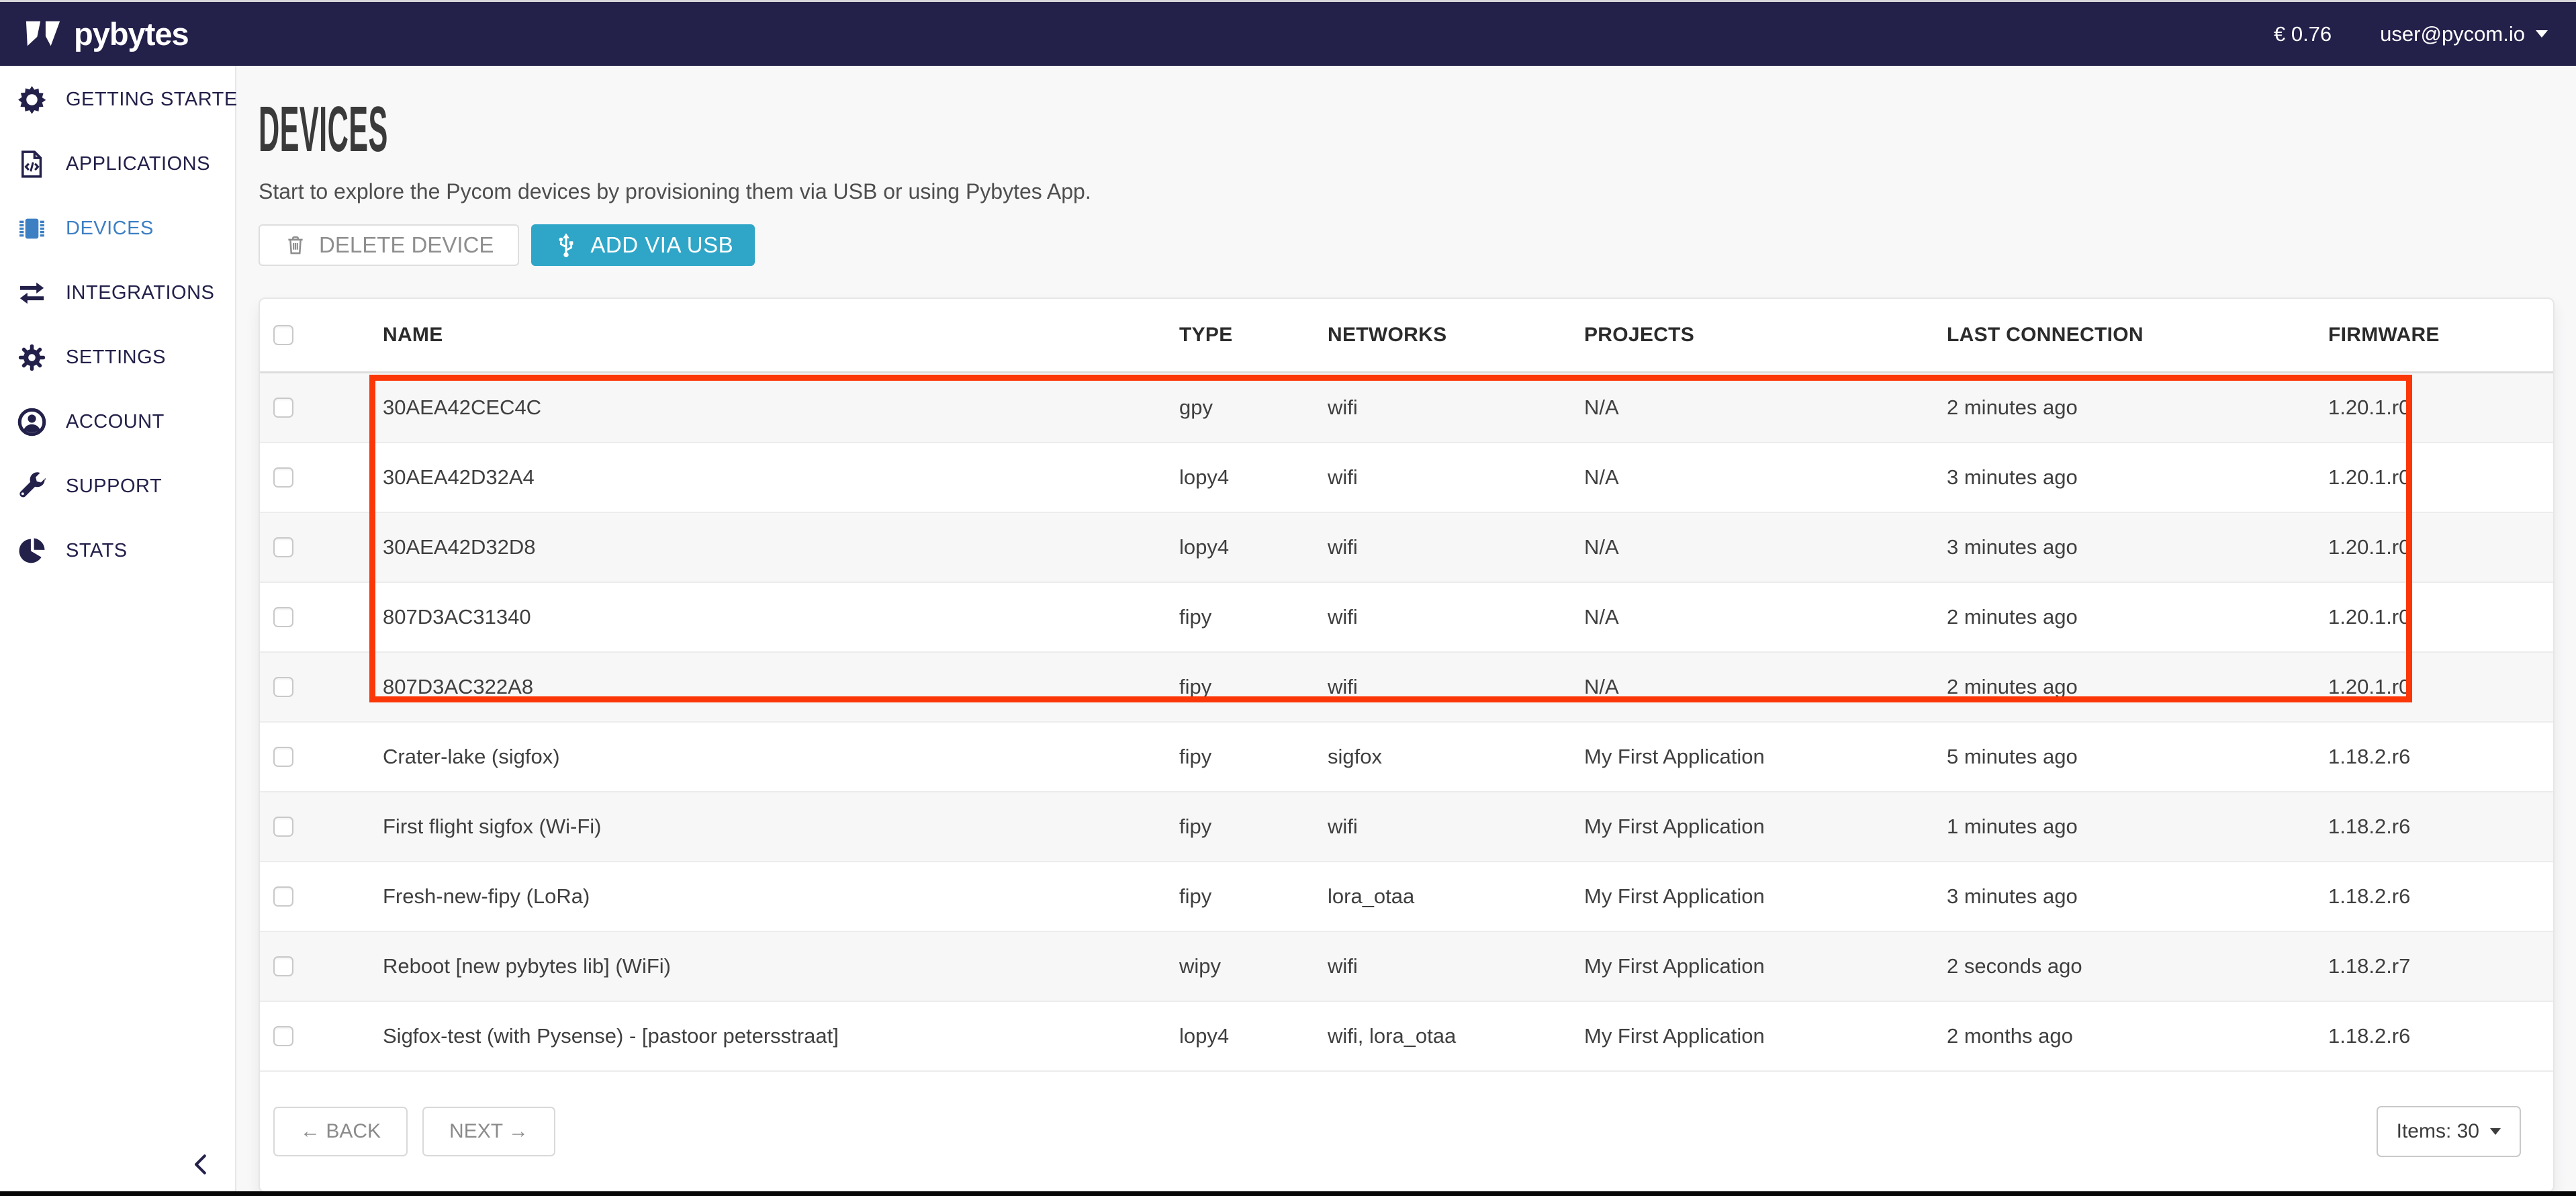 This screenshot has width=2576, height=1196. What do you see at coordinates (1196, 407) in the screenshot?
I see `device-type: gpy` at bounding box center [1196, 407].